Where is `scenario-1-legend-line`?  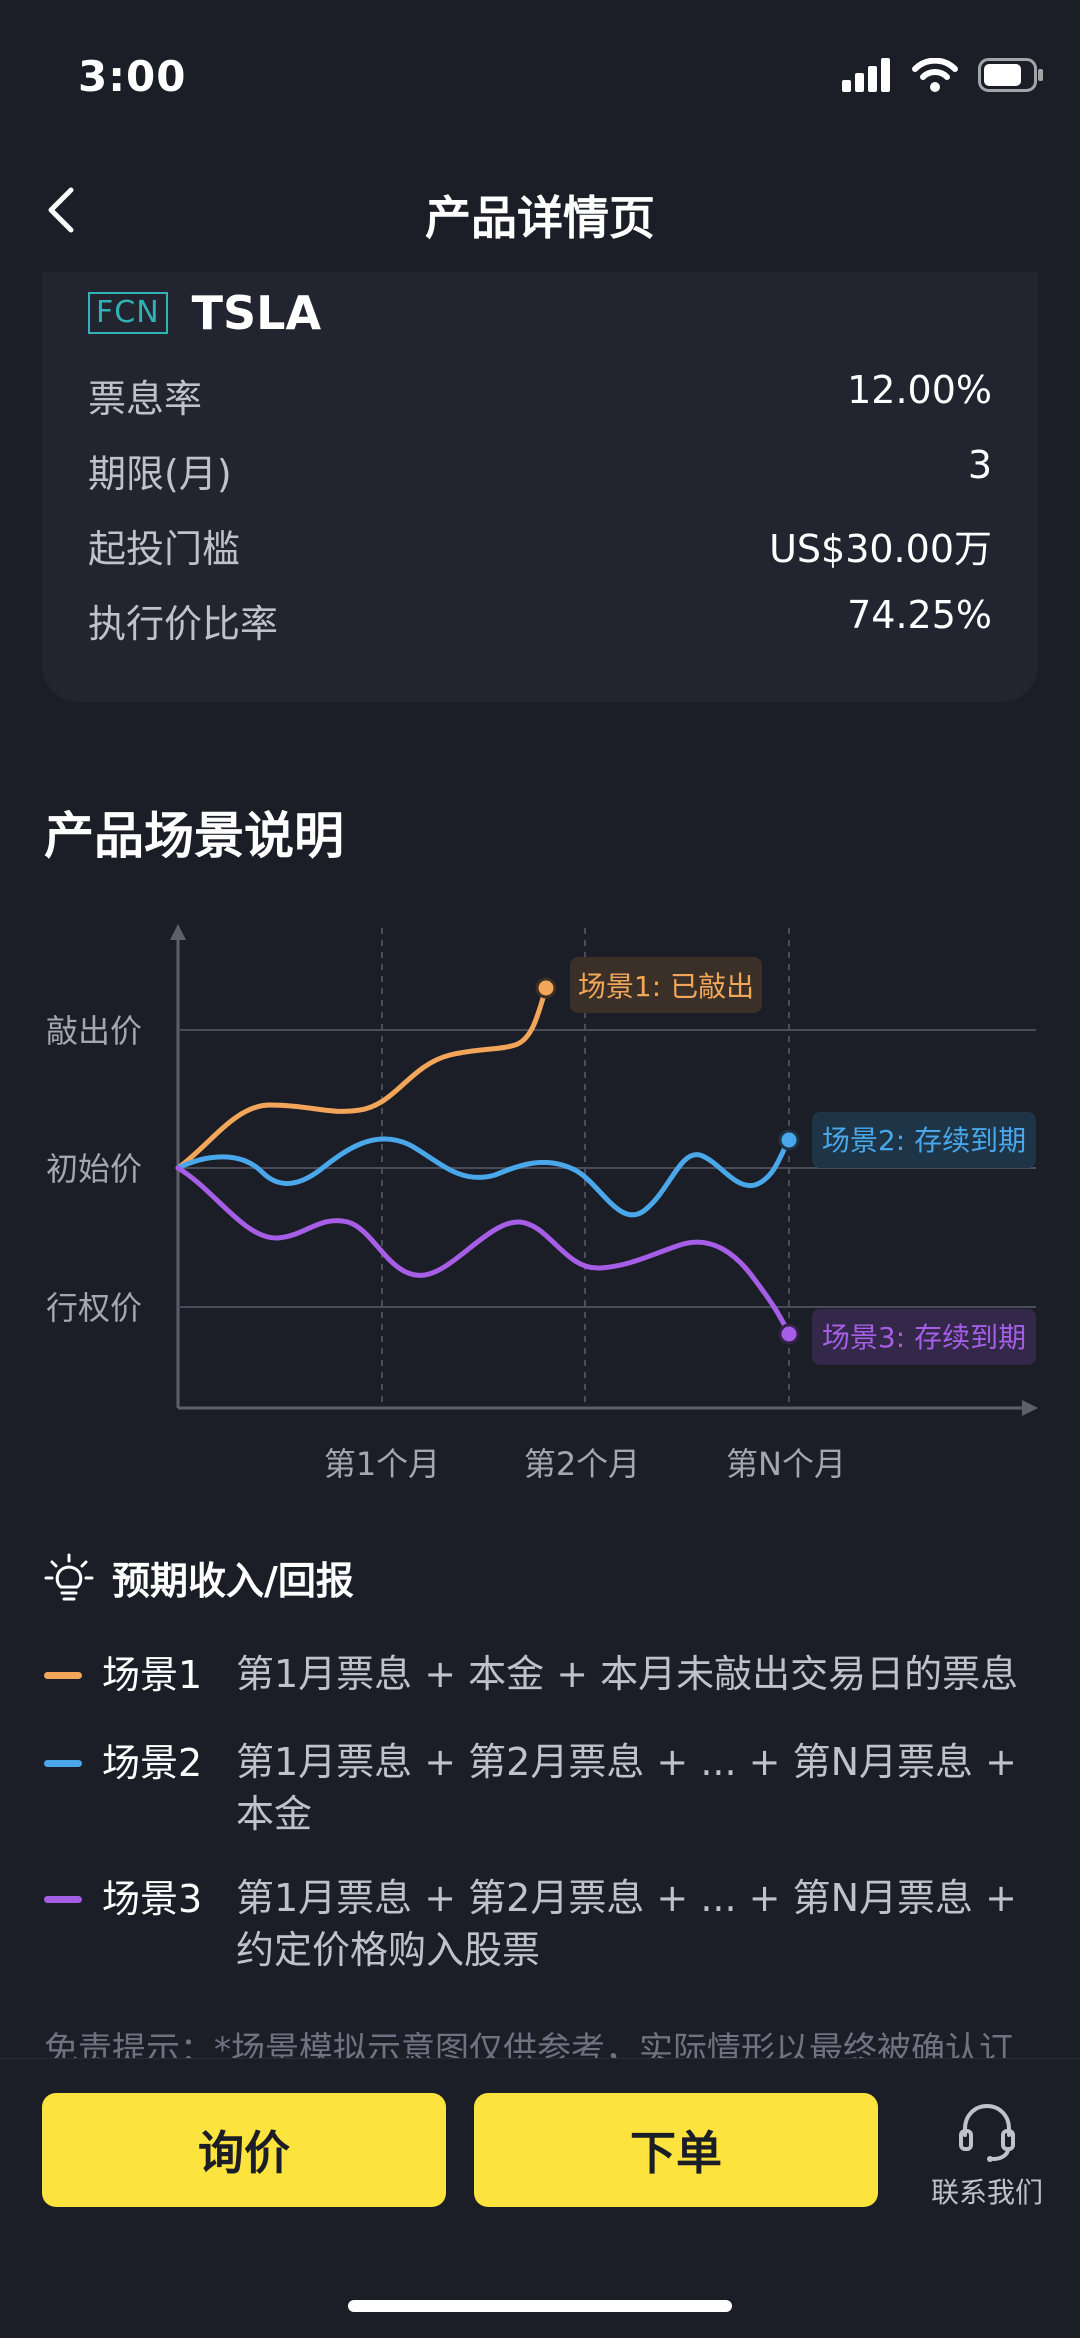
scenario-1-legend-line is located at coordinates (63, 1675).